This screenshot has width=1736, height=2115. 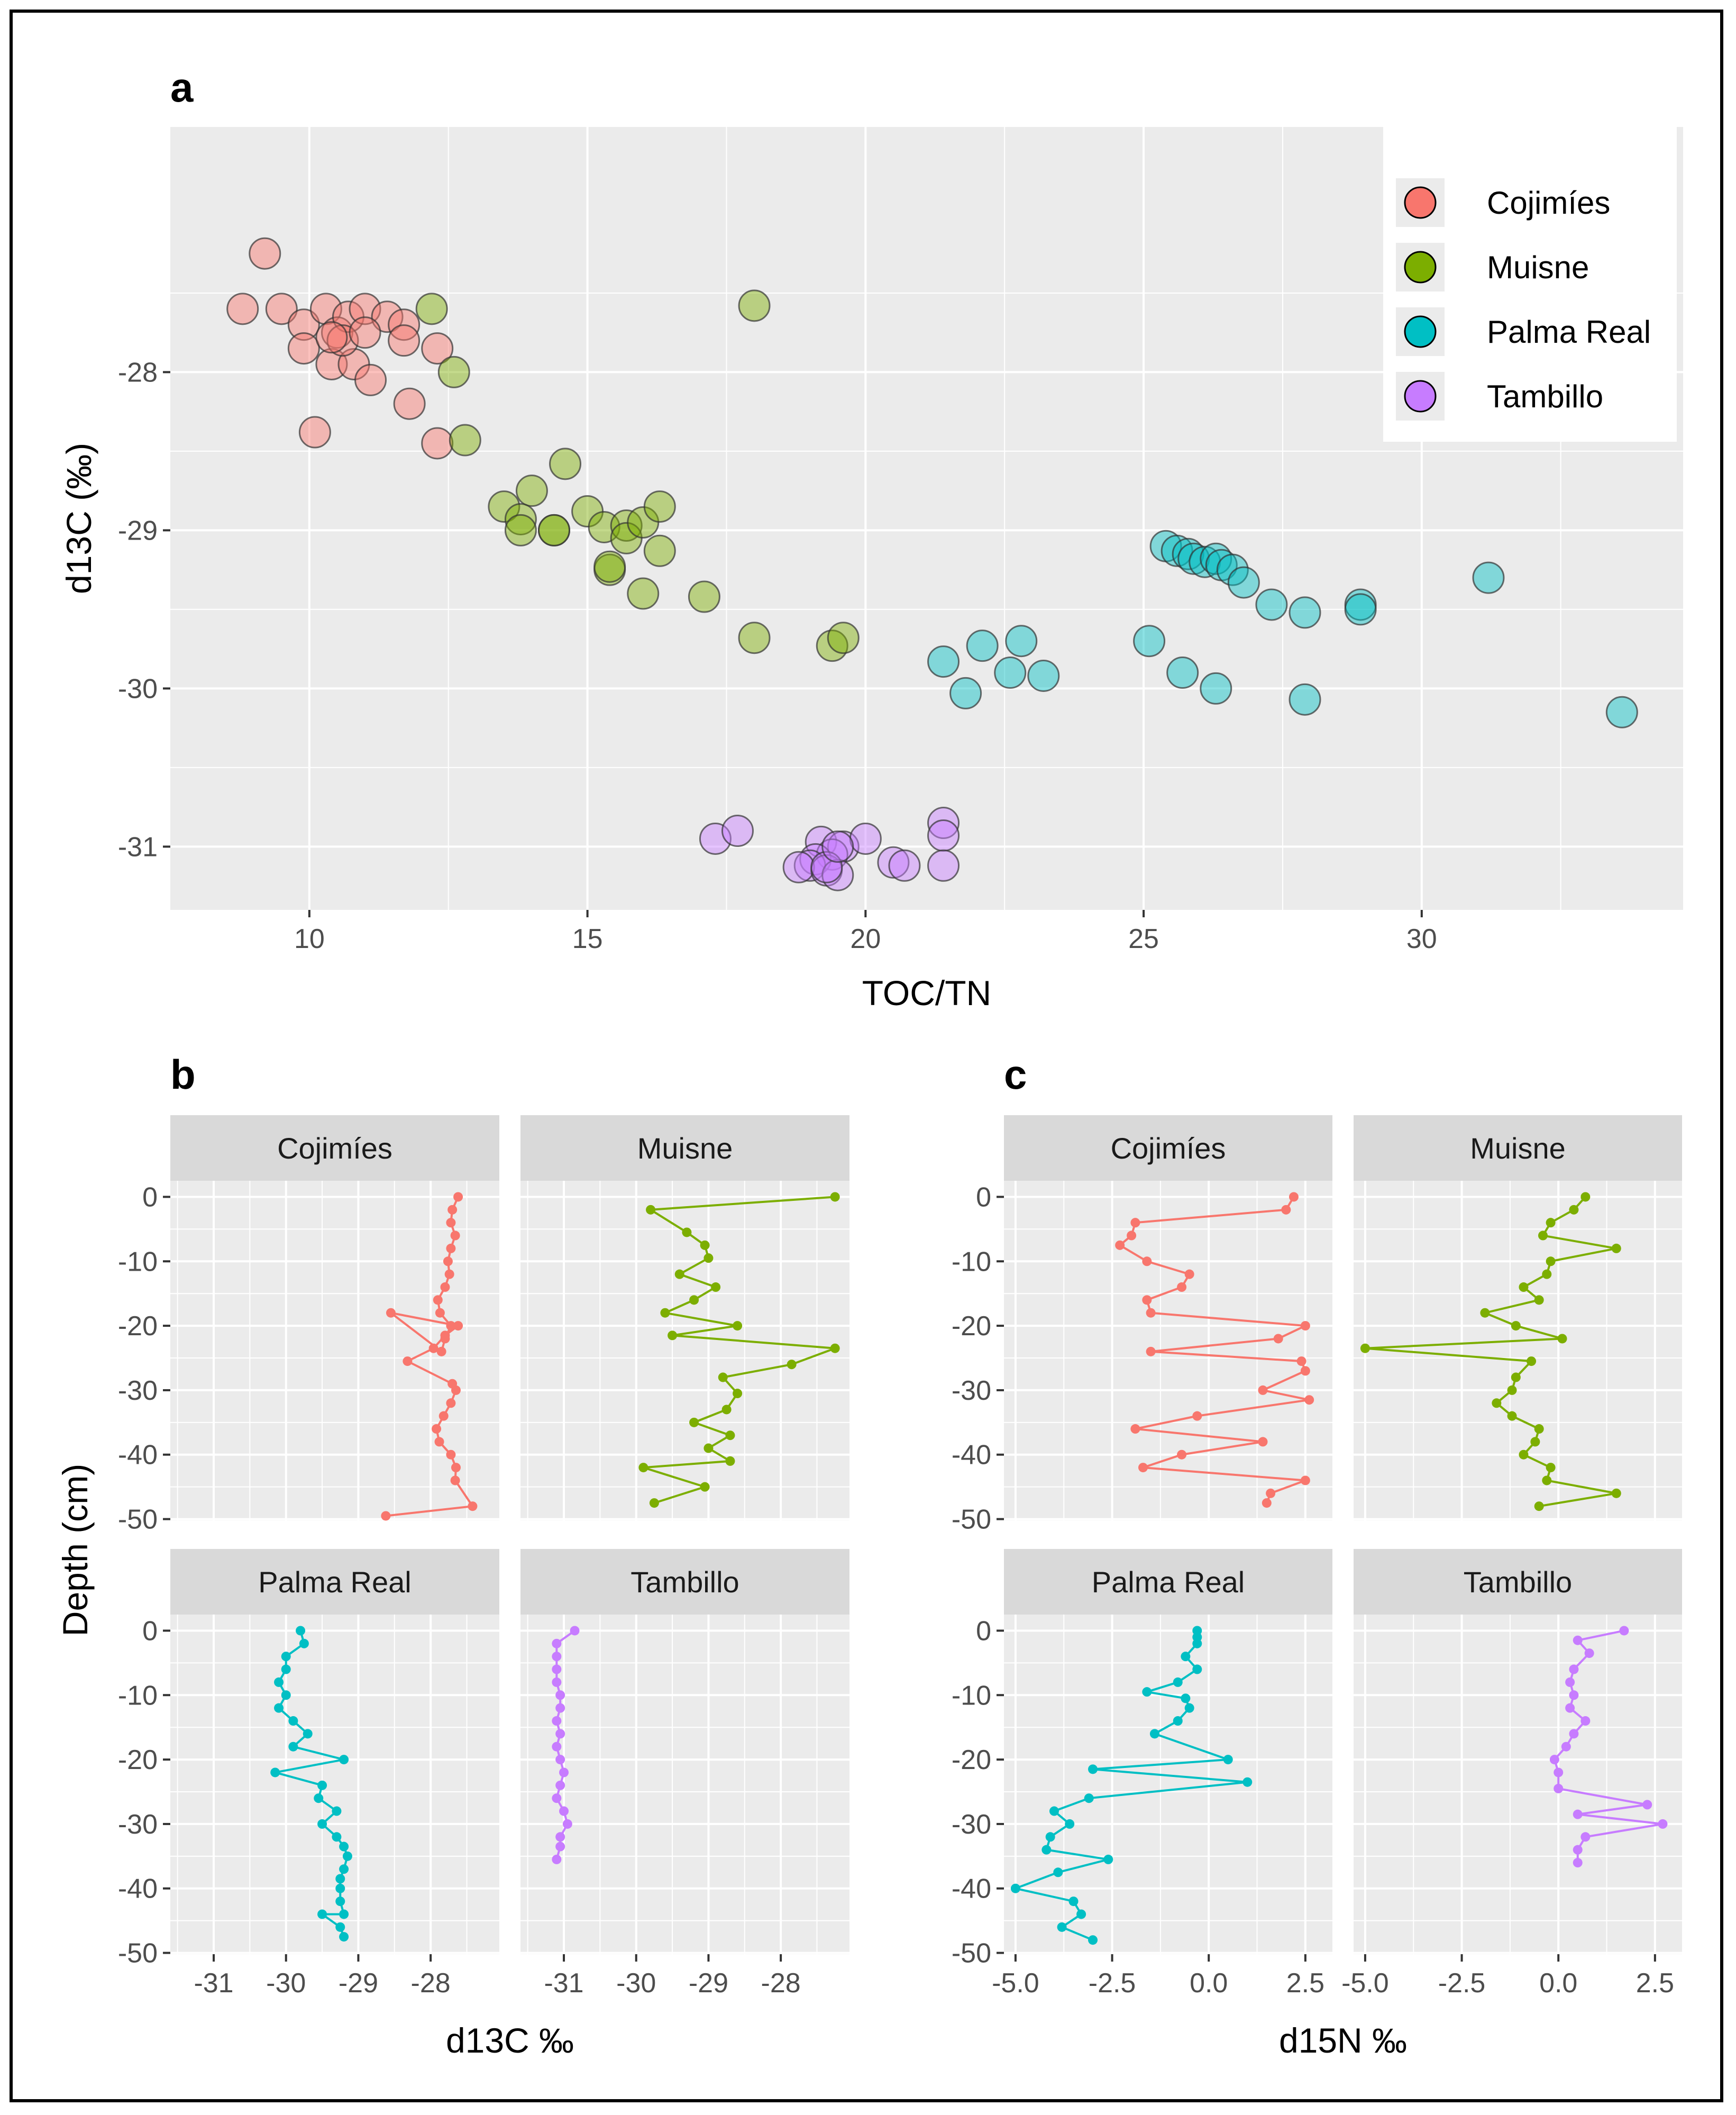 What do you see at coordinates (138, 531) in the screenshot?
I see `y-tick-label: -29` at bounding box center [138, 531].